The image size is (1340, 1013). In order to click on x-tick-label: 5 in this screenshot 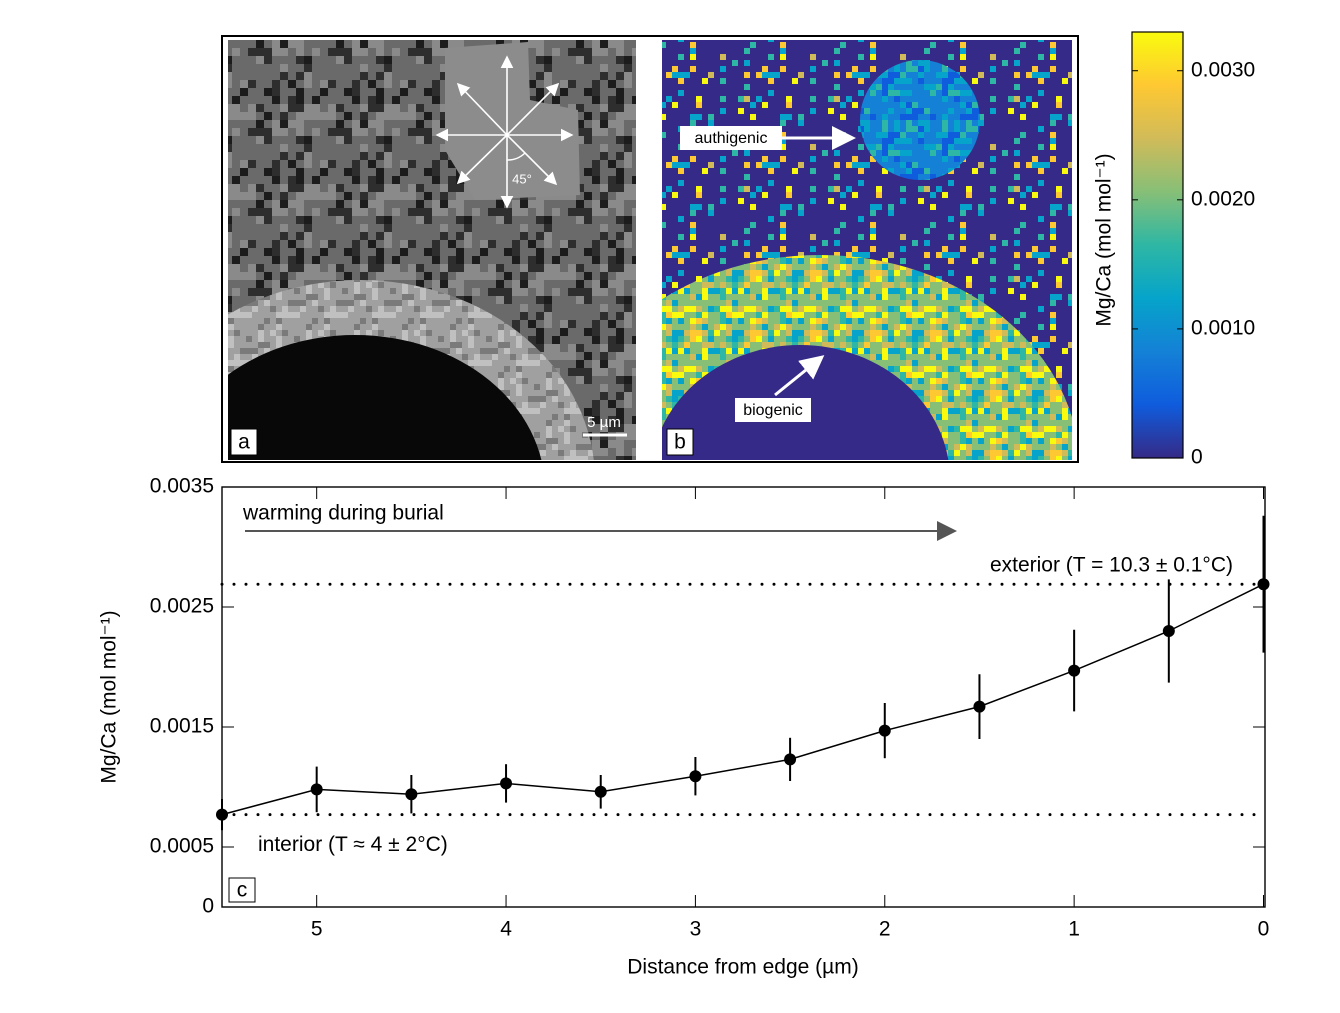, I will do `click(317, 929)`.